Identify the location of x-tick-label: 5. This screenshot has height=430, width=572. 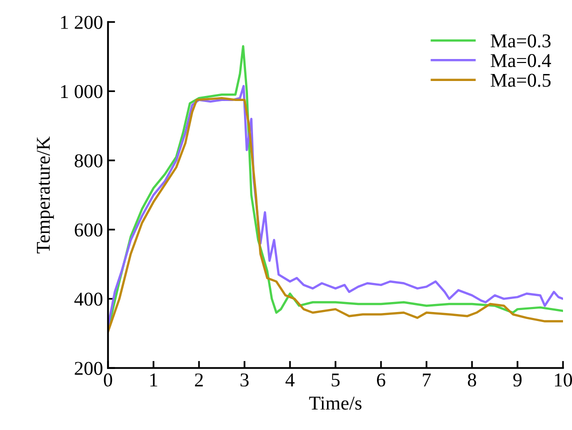
(336, 380).